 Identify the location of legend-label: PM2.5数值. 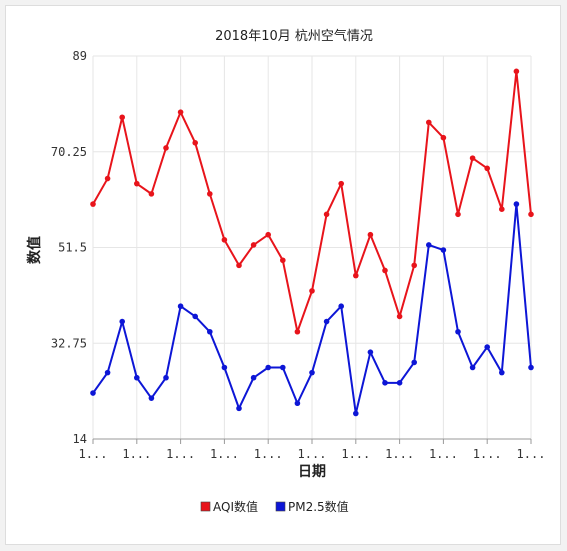
(318, 506).